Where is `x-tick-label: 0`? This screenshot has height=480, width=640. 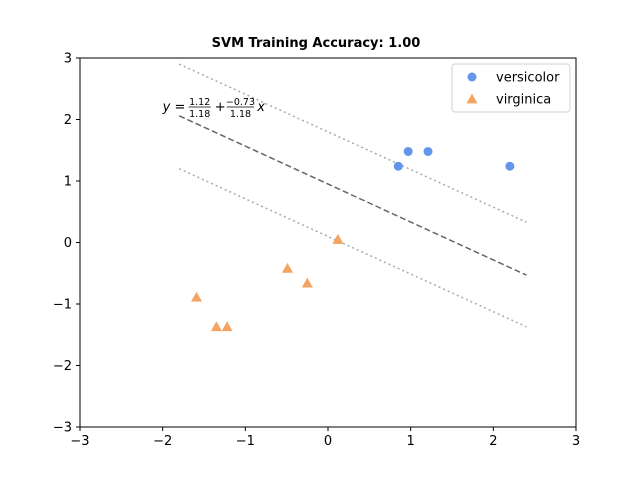 x-tick-label: 0 is located at coordinates (328, 441).